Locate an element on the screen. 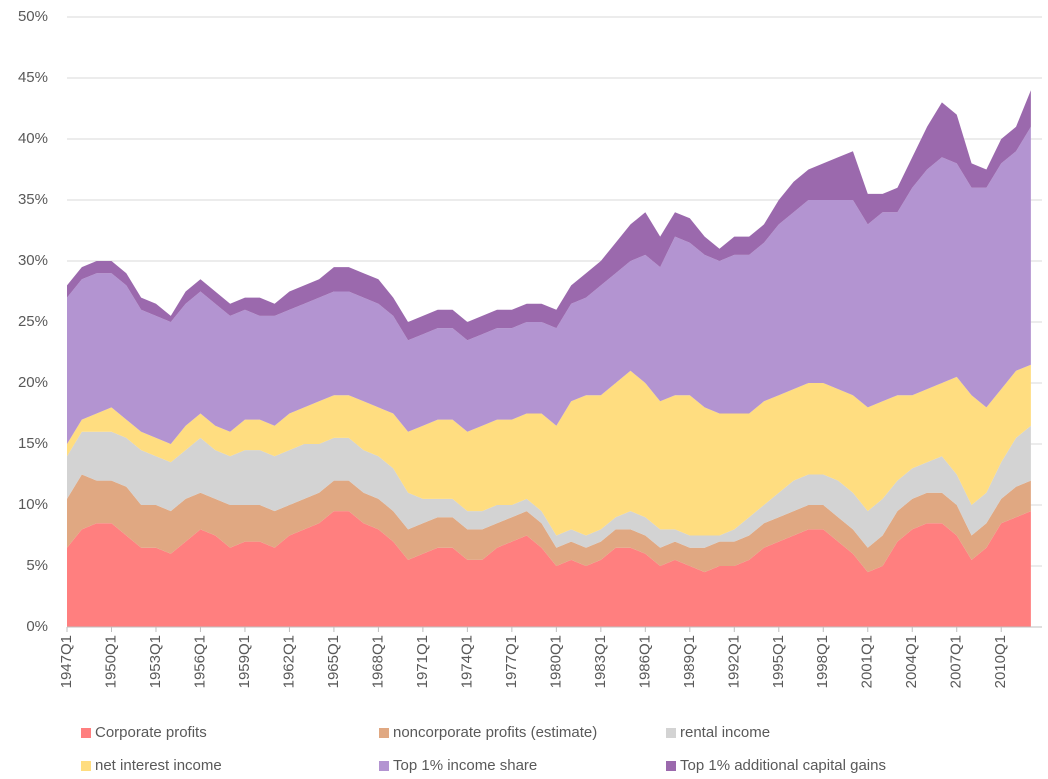  legend-label: rental income is located at coordinates (725, 732).